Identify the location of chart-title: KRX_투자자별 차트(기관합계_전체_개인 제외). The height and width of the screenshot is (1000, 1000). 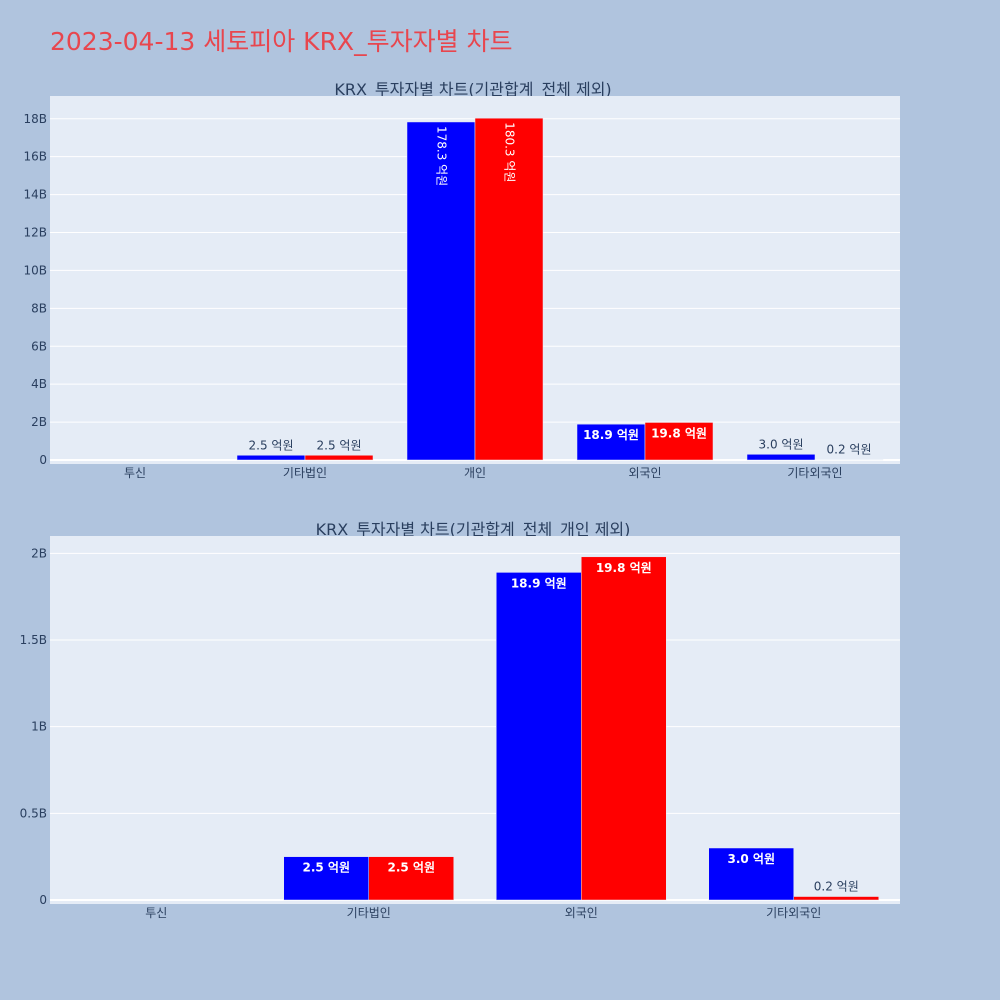
(473, 530).